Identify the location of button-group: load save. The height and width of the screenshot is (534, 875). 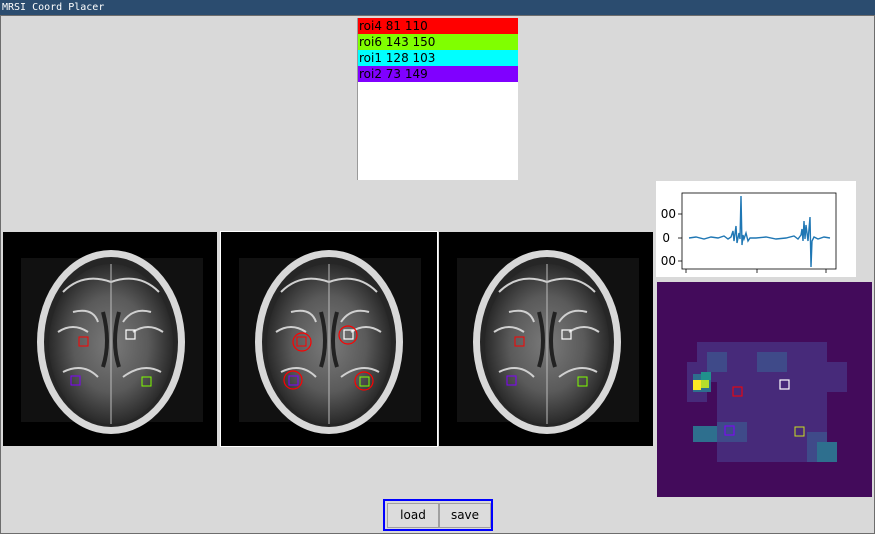
(438, 515).